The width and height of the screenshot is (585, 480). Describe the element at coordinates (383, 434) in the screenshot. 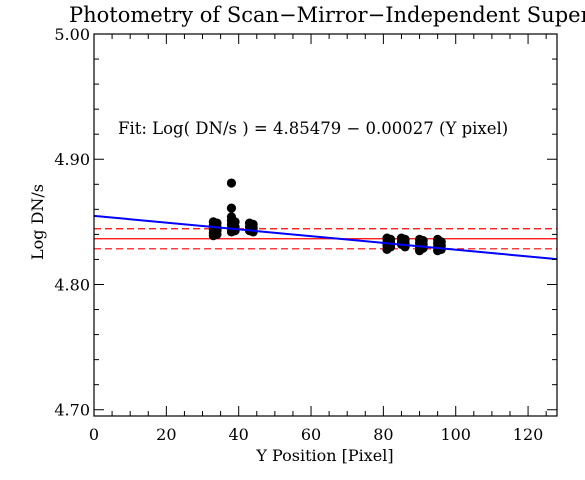

I see `x-tick-label: 80` at that location.